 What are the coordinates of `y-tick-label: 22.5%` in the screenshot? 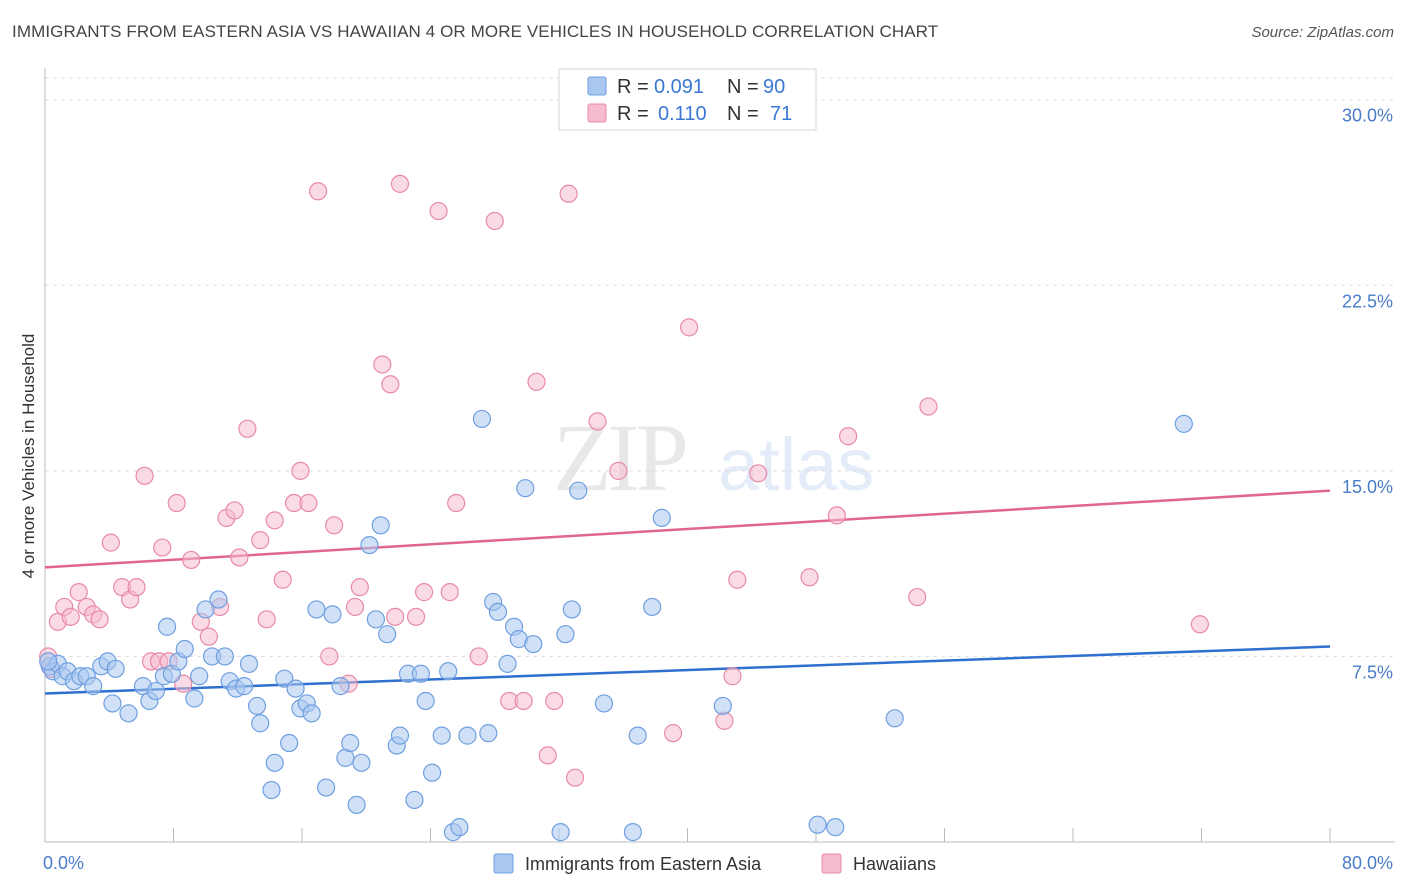 It's located at (1367, 301).